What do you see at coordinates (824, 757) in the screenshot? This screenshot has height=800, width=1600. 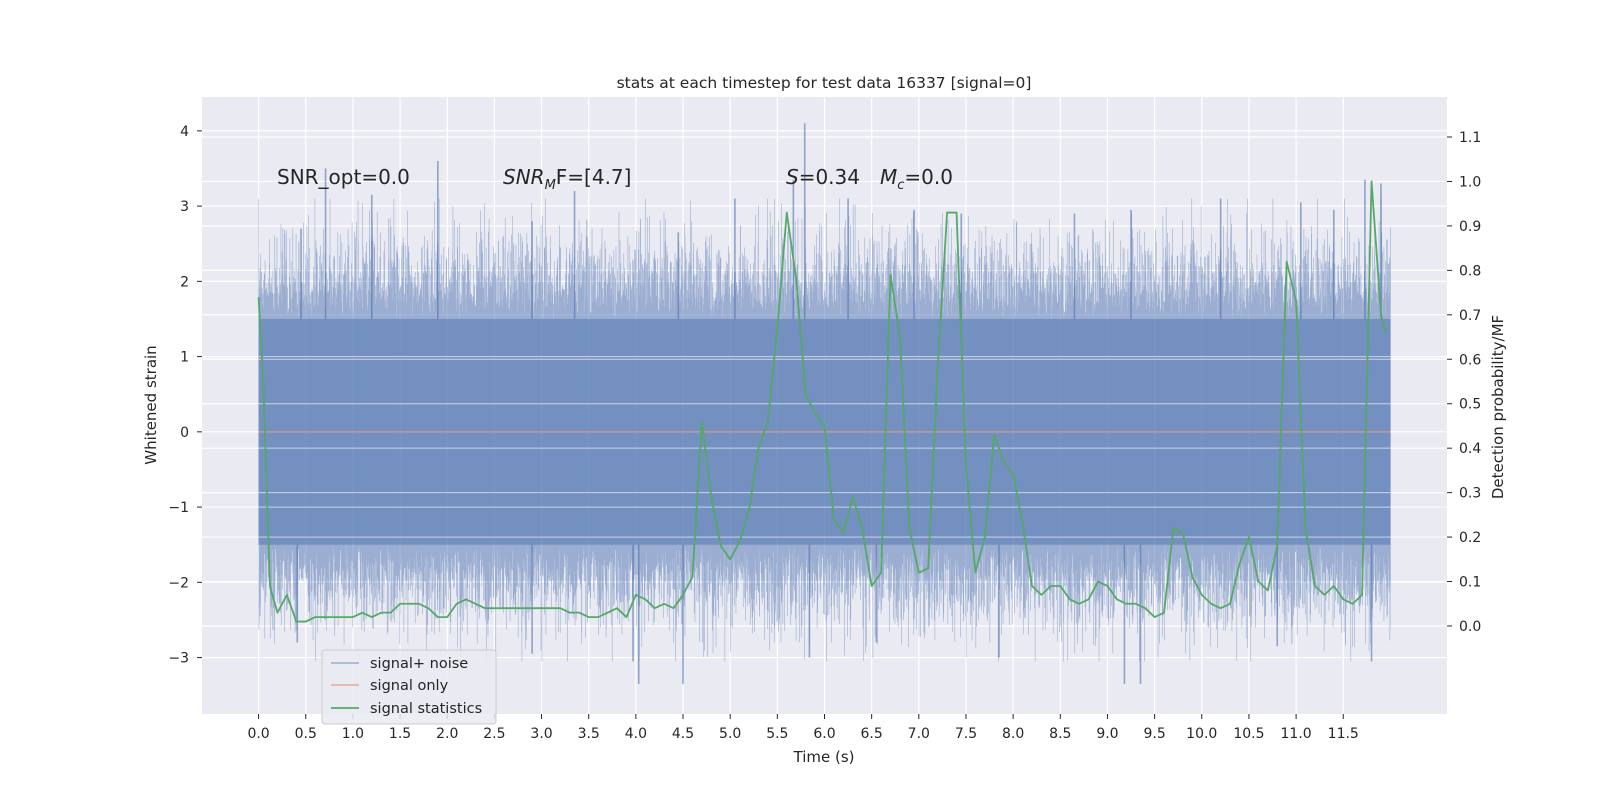 I see `x-axis-label: Time (s)` at bounding box center [824, 757].